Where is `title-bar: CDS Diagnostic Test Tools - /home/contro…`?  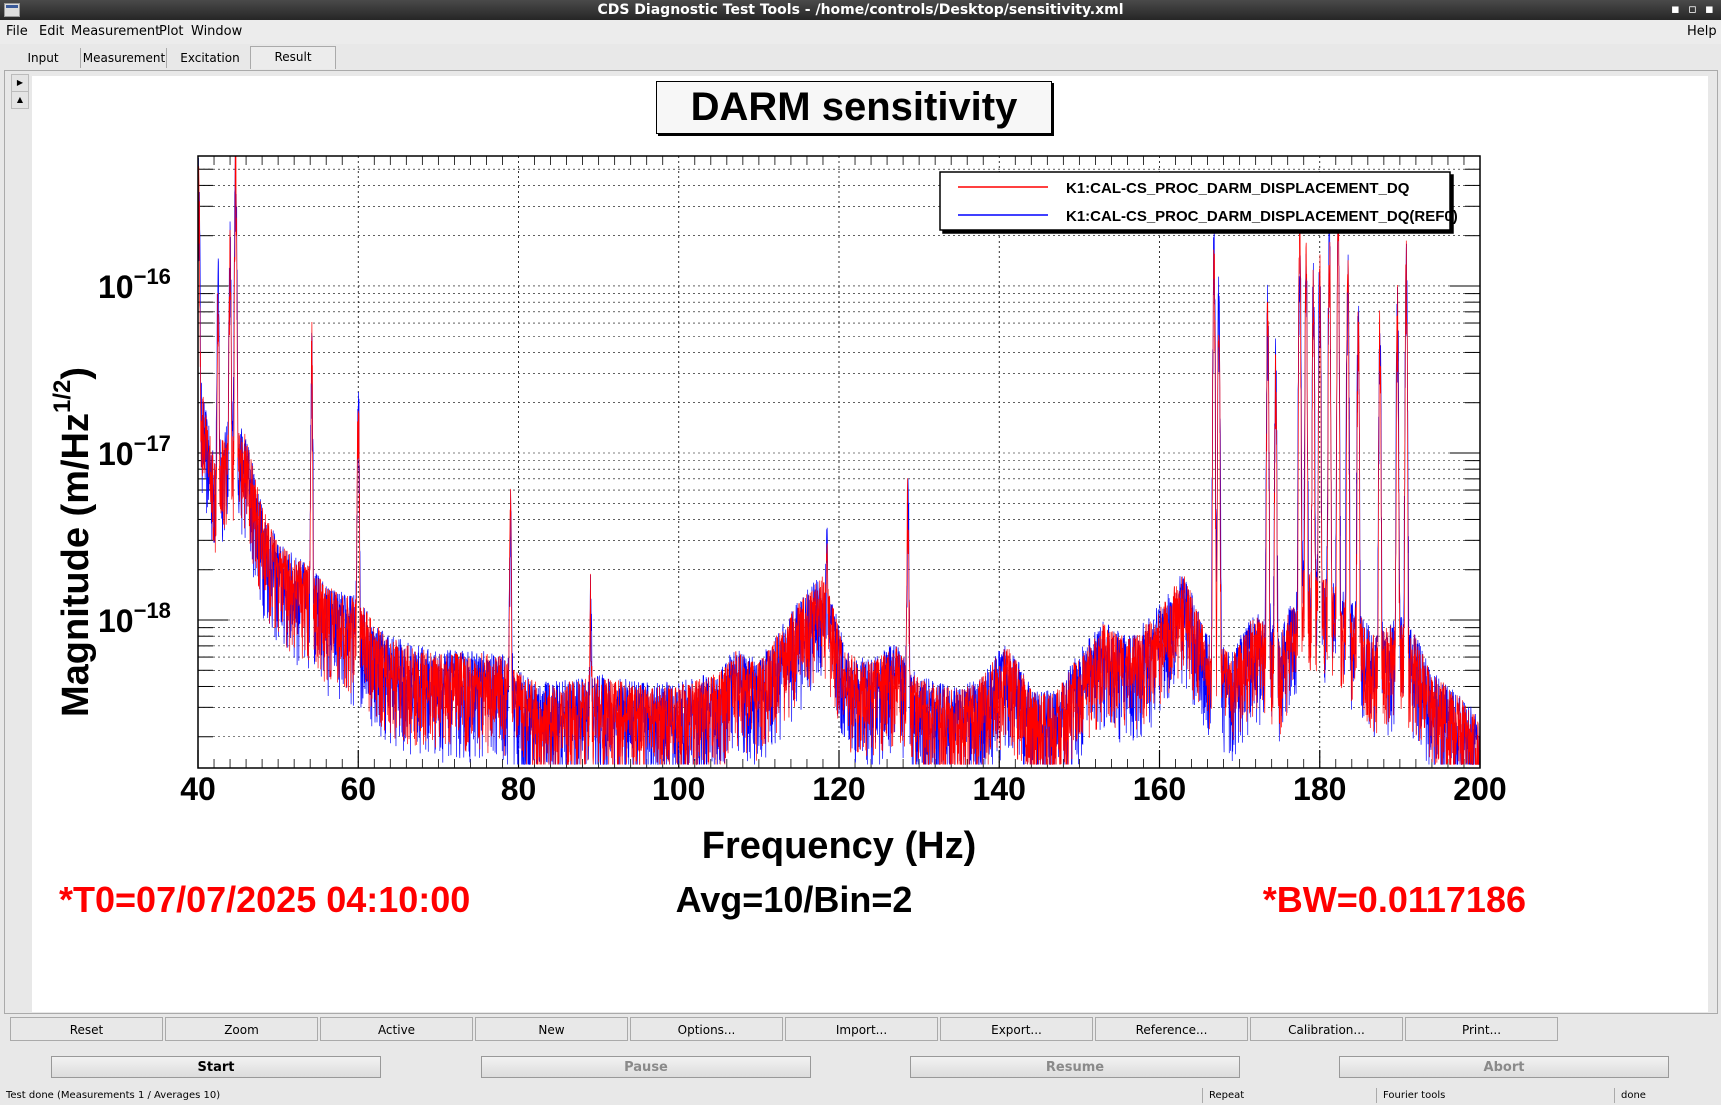 title-bar: CDS Diagnostic Test Tools - /home/contro… is located at coordinates (860, 10).